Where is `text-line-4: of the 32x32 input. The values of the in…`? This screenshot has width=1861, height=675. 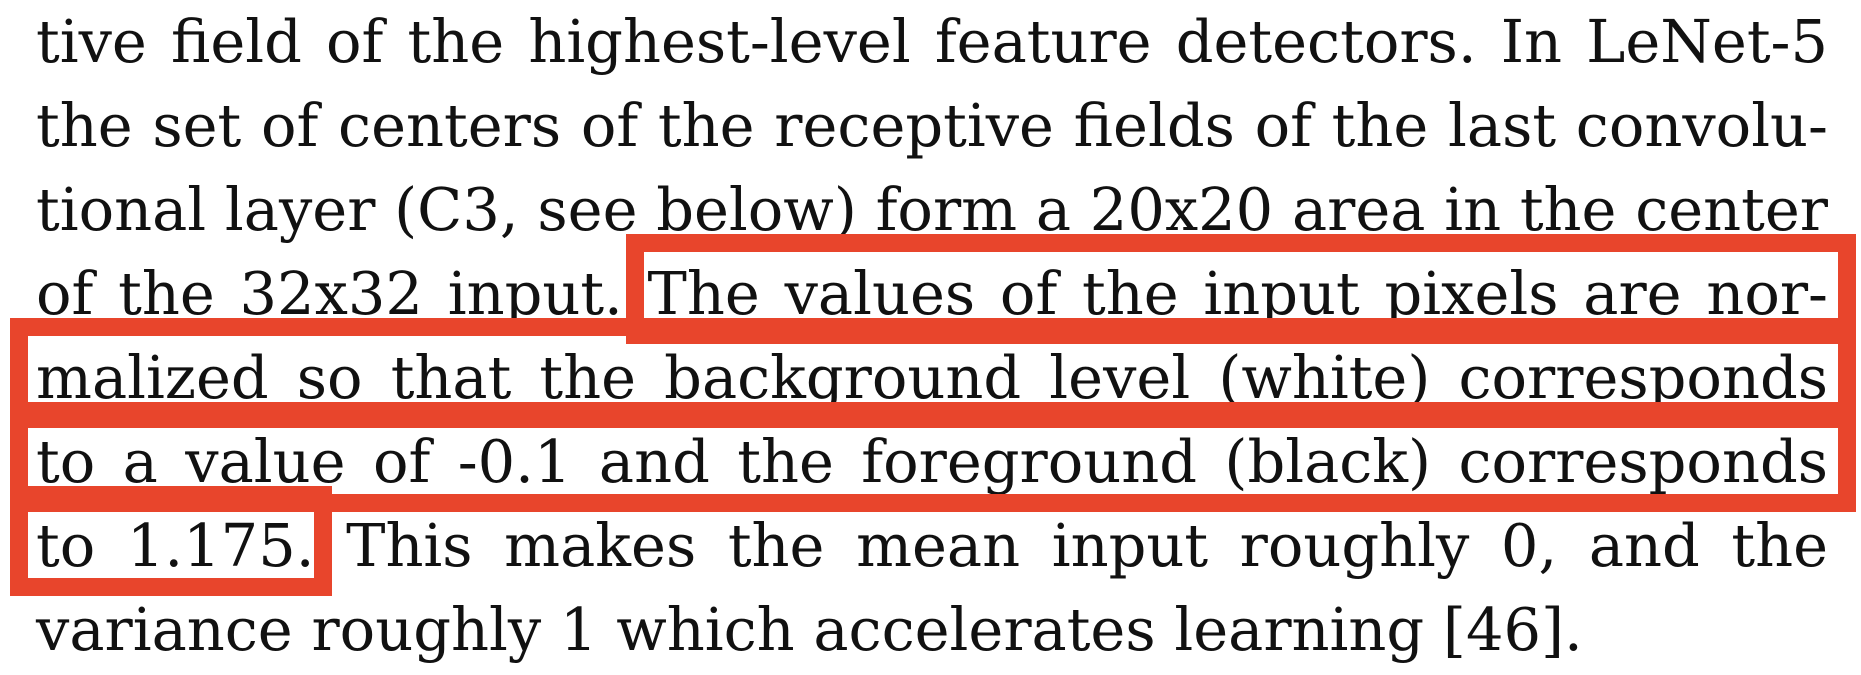 text-line-4: of the 32x32 input. The values of the in… is located at coordinates (932, 293).